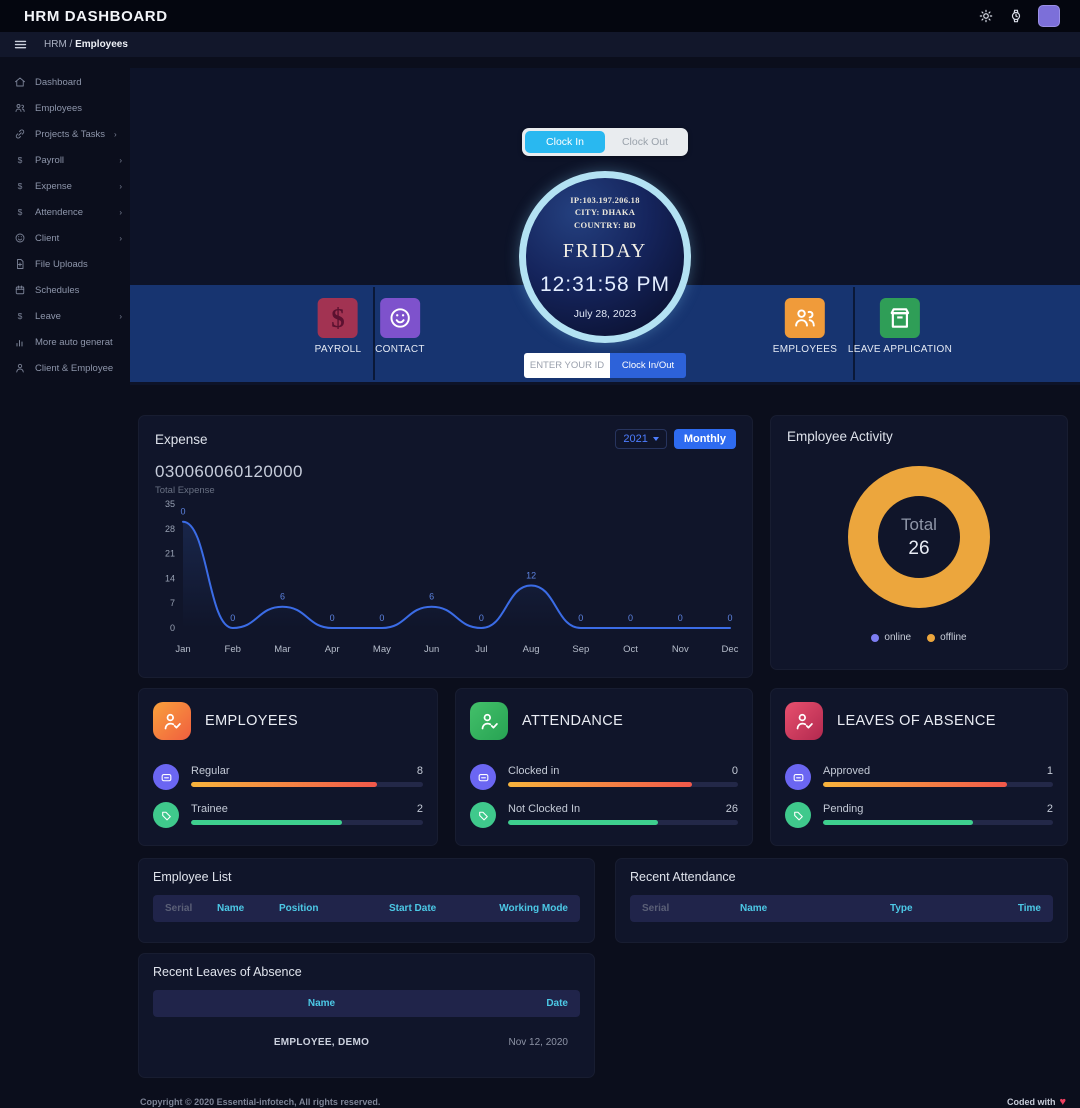  I want to click on breadcrumb: HRM / Employees, so click(86, 44).